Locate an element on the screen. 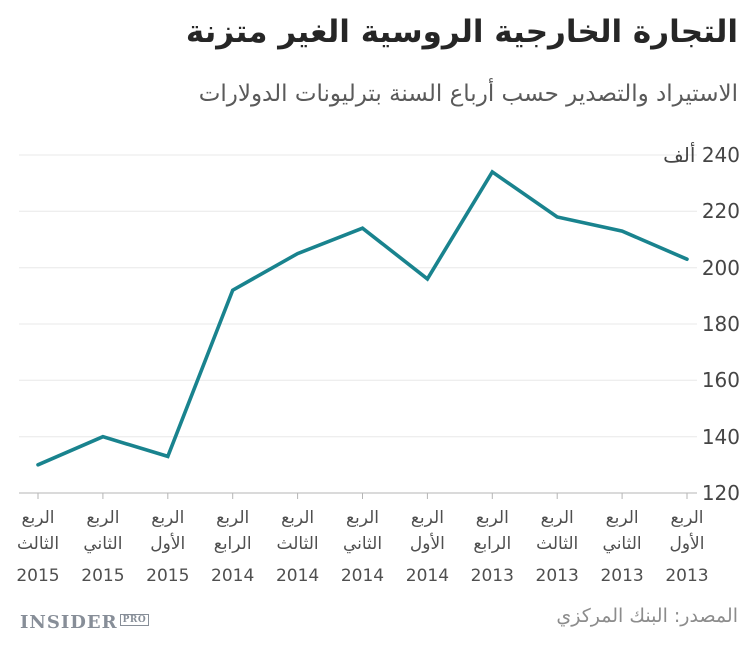 The height and width of the screenshot is (645, 750). x-axis-label: الربع الثالث 2013 is located at coordinates (557, 546).